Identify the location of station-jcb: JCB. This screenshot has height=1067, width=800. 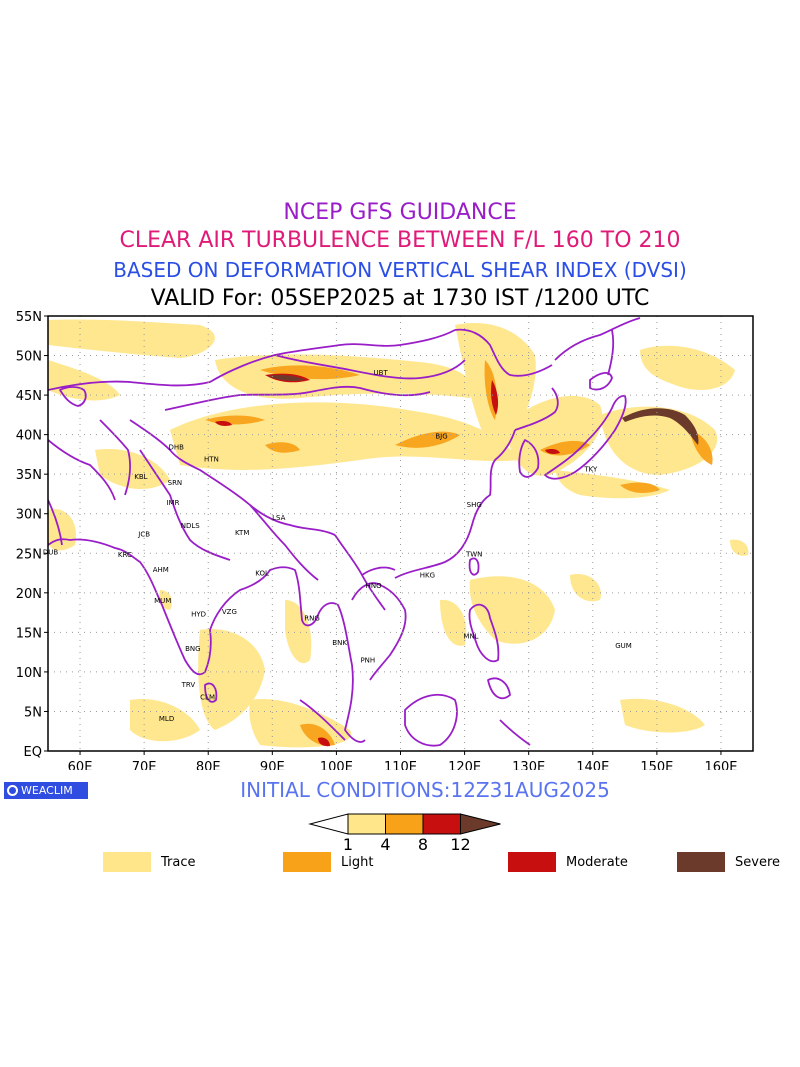
(143, 535).